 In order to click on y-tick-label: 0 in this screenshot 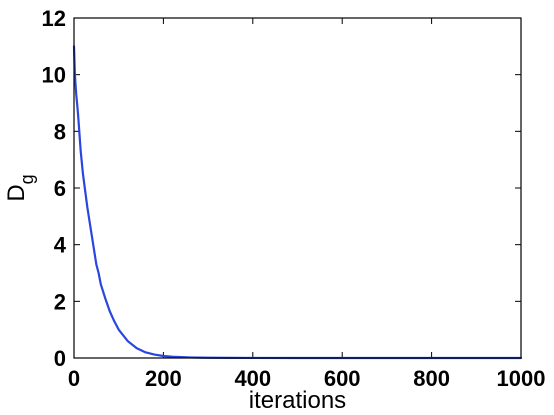, I will do `click(60, 358)`.